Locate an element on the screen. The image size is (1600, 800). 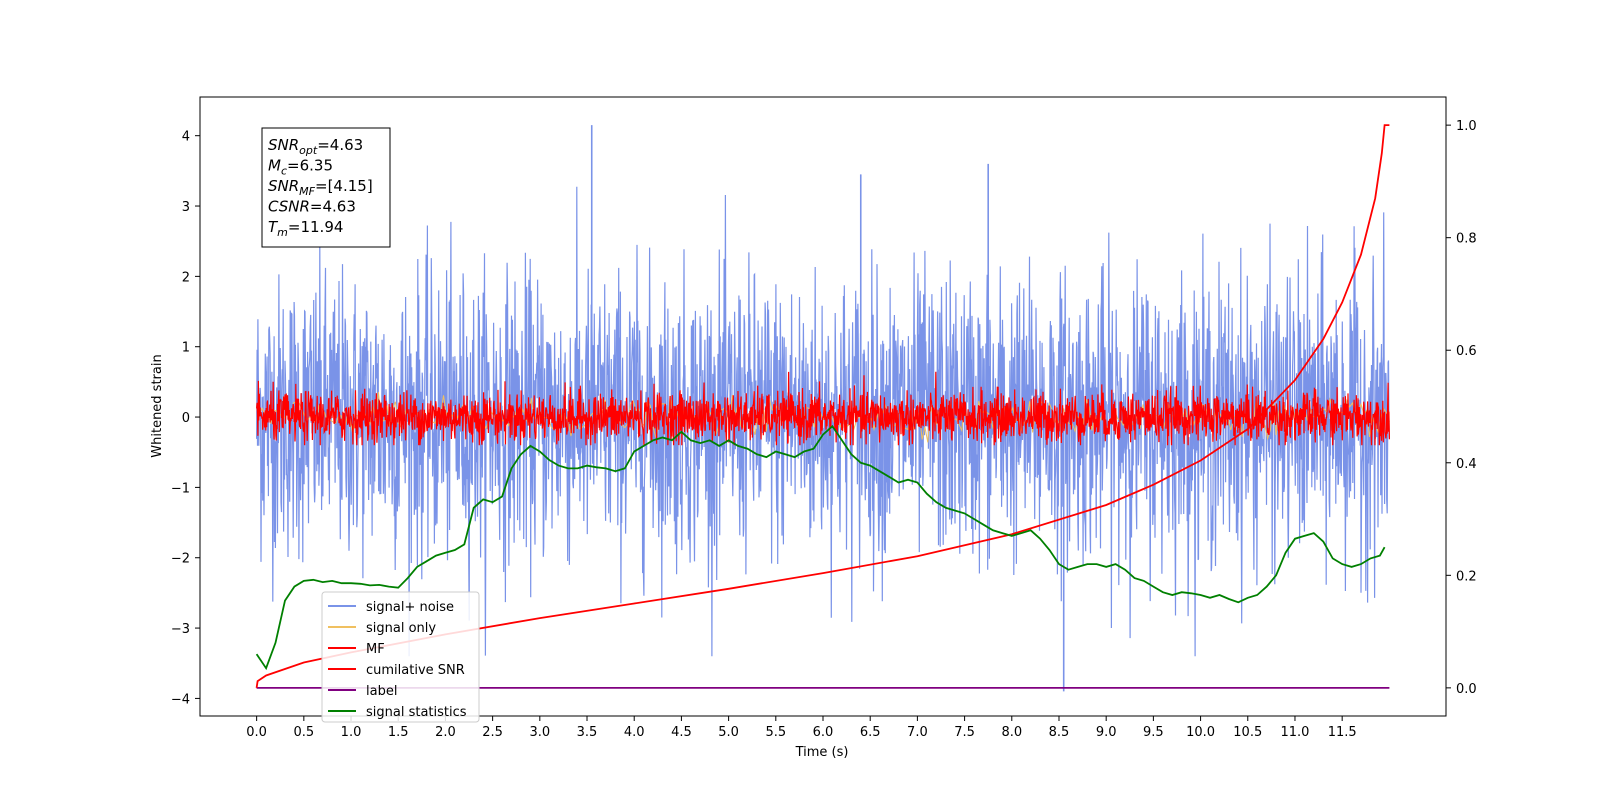
y2-tick-label: 1.0 is located at coordinates (1466, 126).